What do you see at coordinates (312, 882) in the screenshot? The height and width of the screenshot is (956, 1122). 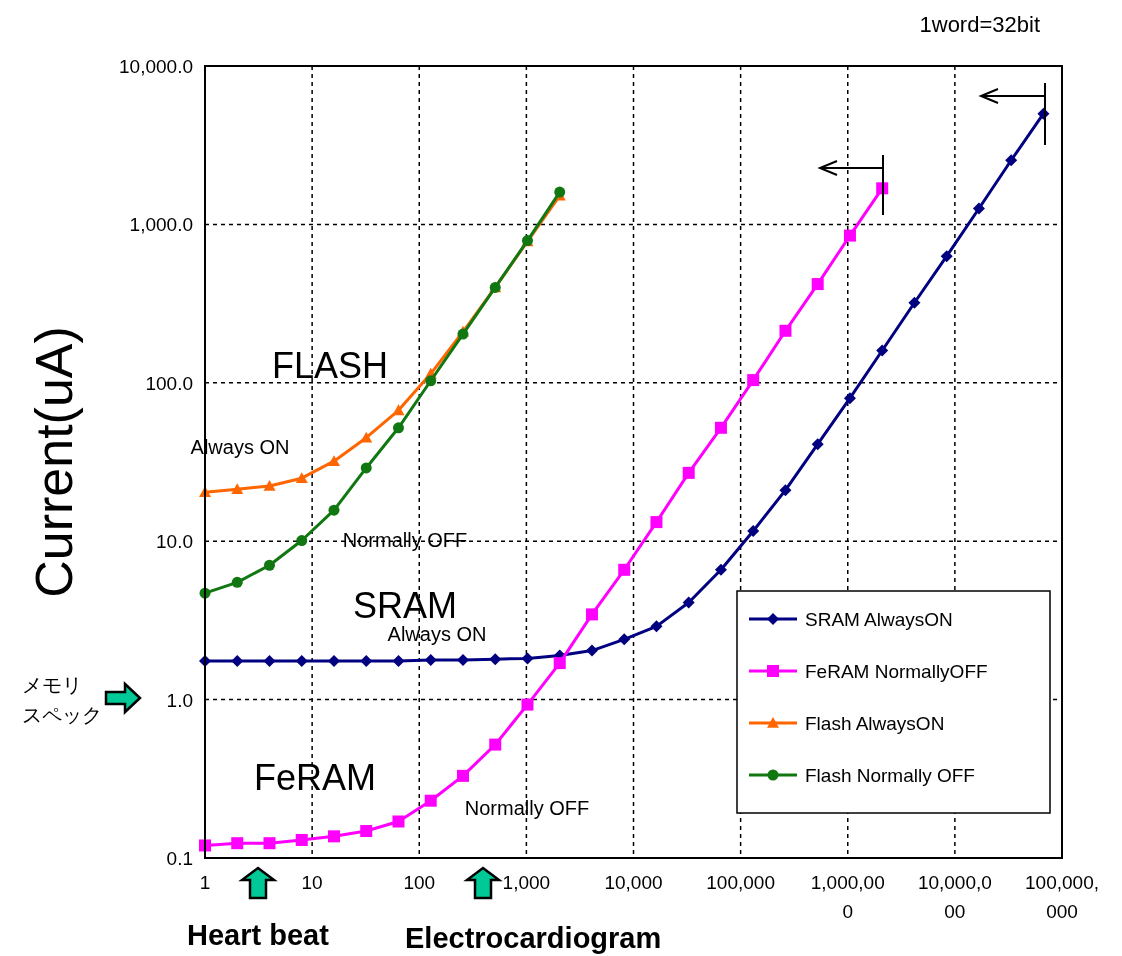 I see `xtick: 10` at bounding box center [312, 882].